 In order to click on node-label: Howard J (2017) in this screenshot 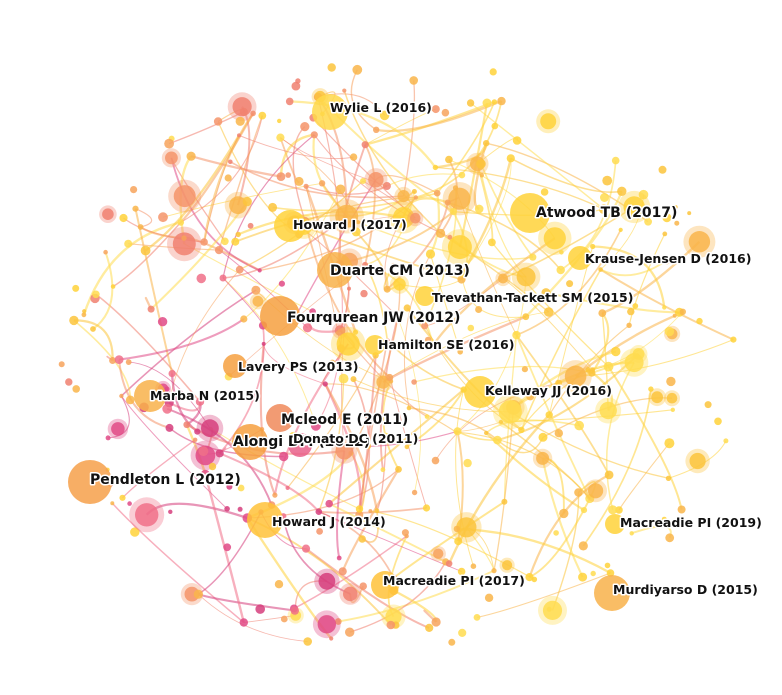, I will do `click(350, 224)`.